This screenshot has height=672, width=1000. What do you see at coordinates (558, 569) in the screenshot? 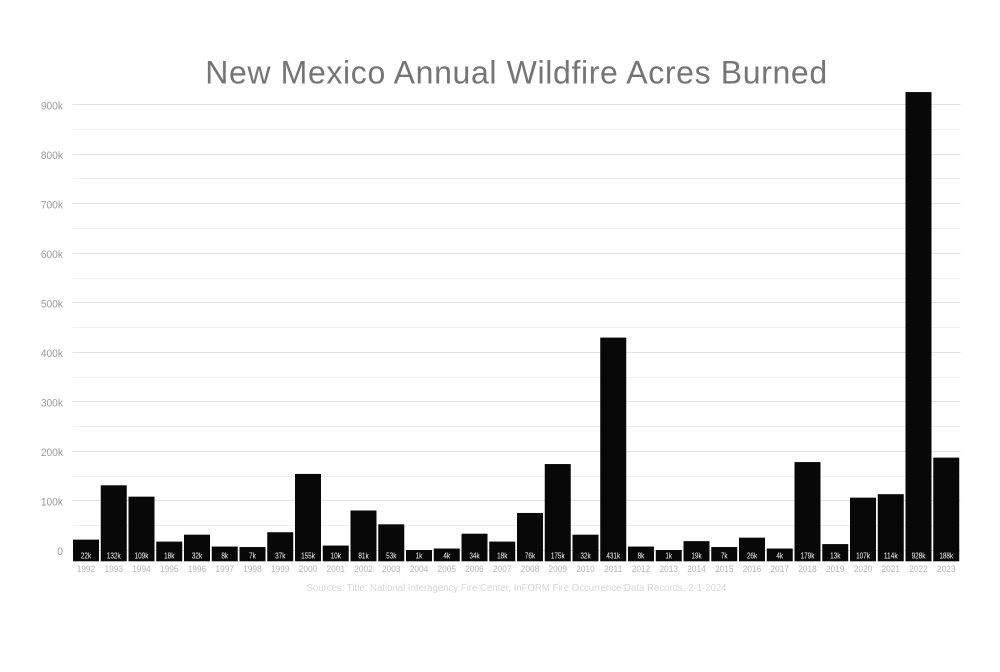
I see `svg-text: 2009` at bounding box center [558, 569].